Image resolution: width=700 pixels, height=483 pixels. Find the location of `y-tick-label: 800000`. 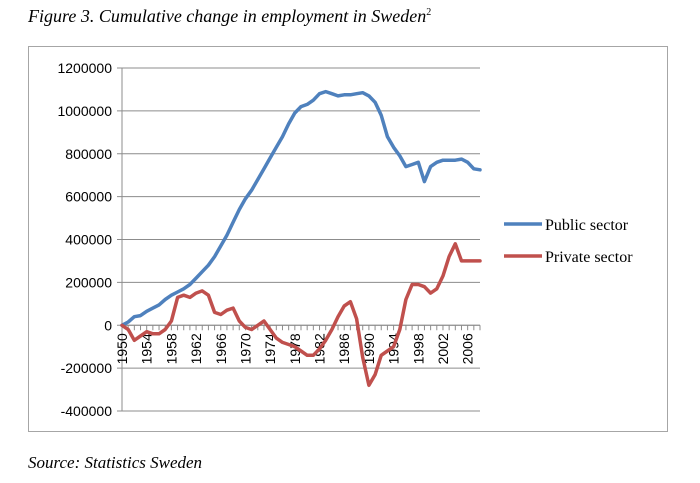

y-tick-label: 800000 is located at coordinates (88, 154).